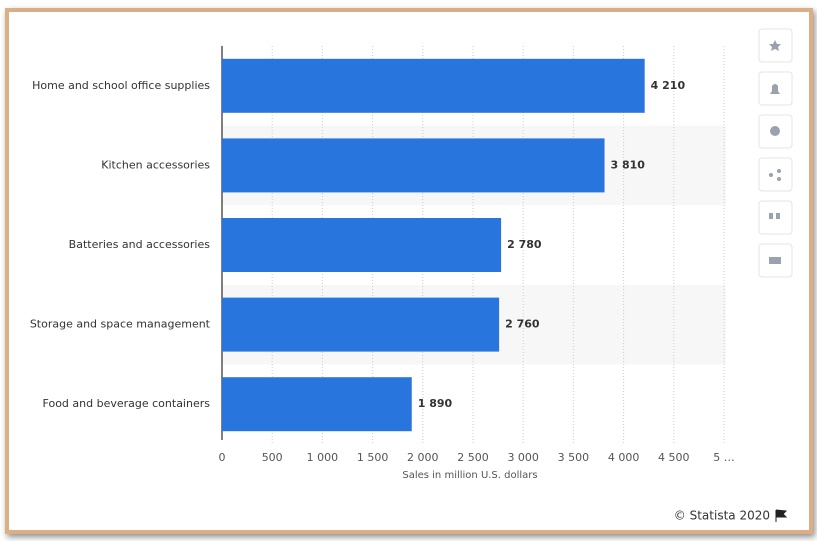 The image size is (817, 541). I want to click on x-tick-label: 3 500, so click(574, 457).